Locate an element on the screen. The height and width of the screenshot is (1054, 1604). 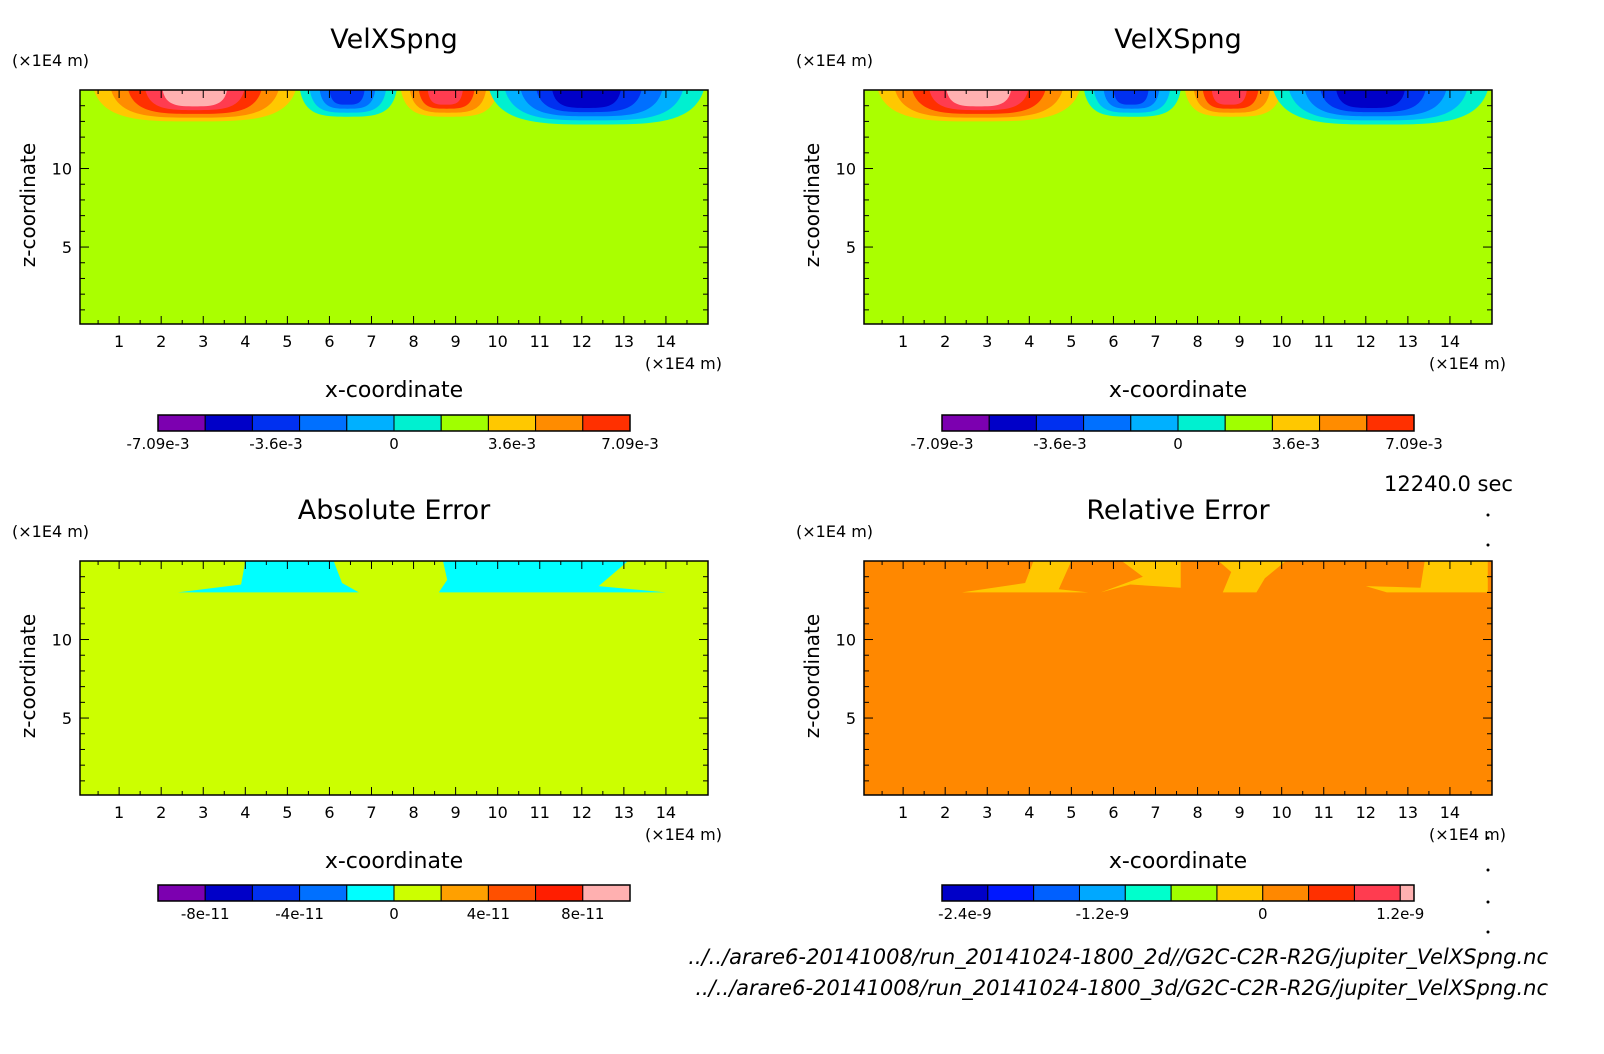
y-axis-label: z-coordinate is located at coordinates (28, 676).